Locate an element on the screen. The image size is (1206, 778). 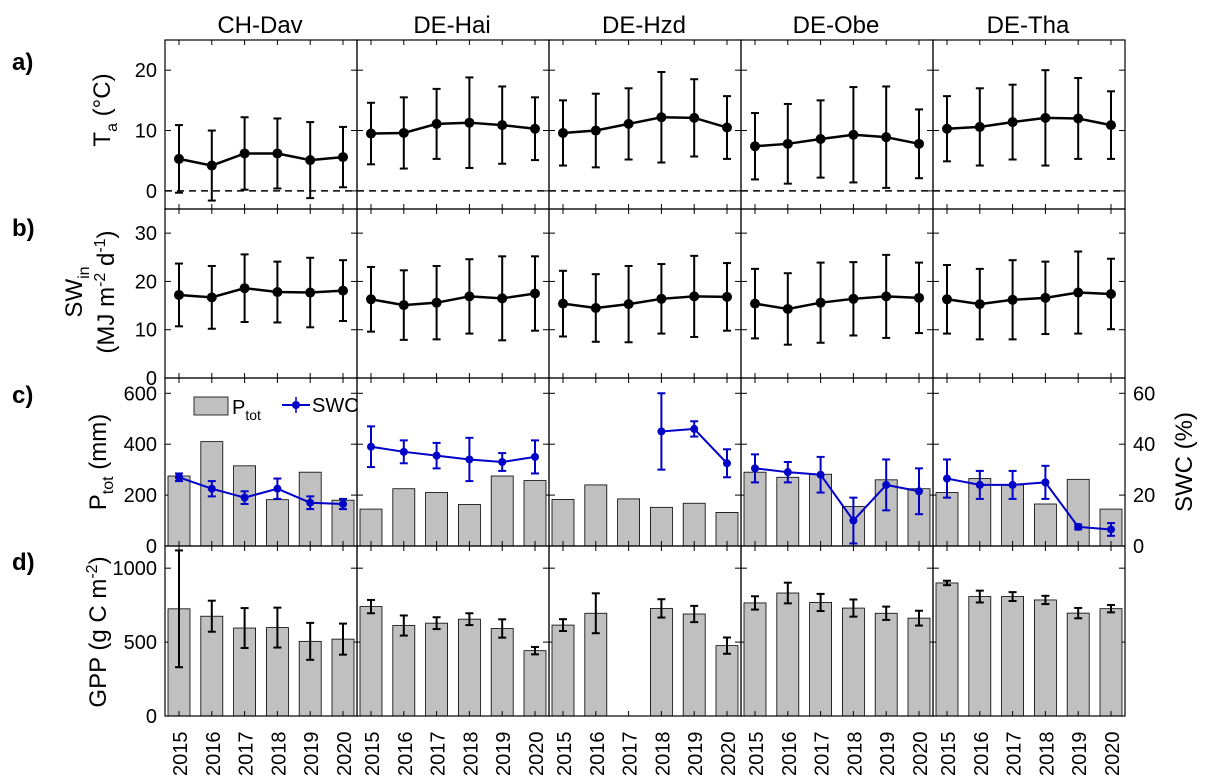
panel-b-de-hai-frame is located at coordinates (453, 293).